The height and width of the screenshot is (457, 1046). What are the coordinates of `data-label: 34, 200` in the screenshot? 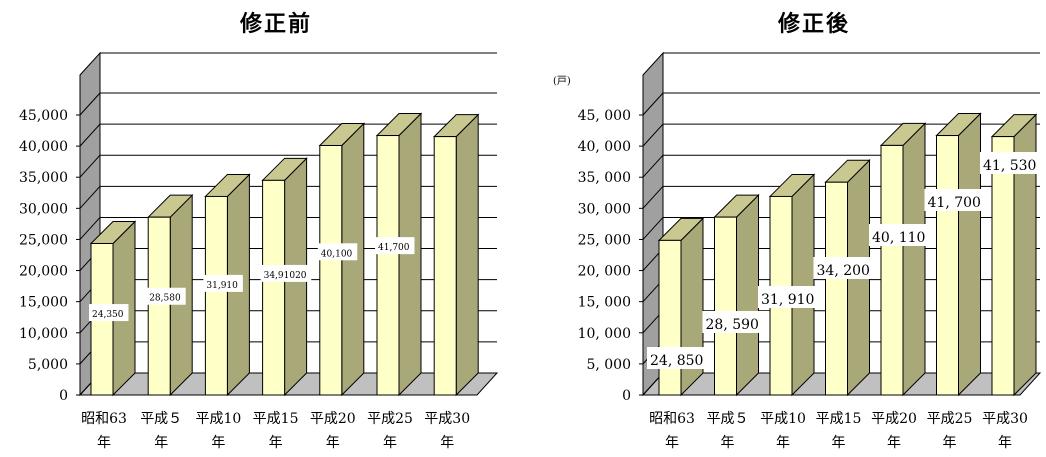 It's located at (843, 271).